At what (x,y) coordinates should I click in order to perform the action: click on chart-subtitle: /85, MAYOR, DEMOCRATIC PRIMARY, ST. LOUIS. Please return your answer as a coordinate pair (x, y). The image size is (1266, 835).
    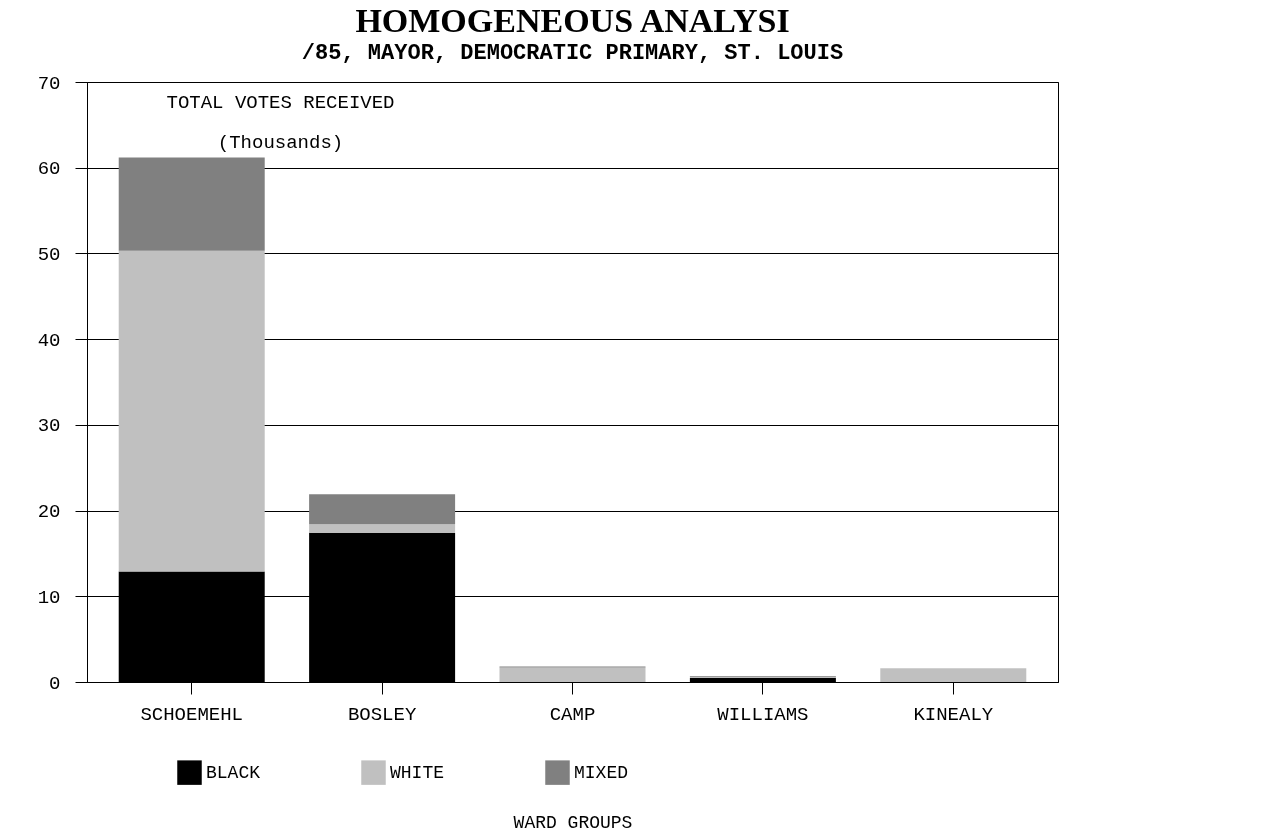
    Looking at the image, I should click on (572, 53).